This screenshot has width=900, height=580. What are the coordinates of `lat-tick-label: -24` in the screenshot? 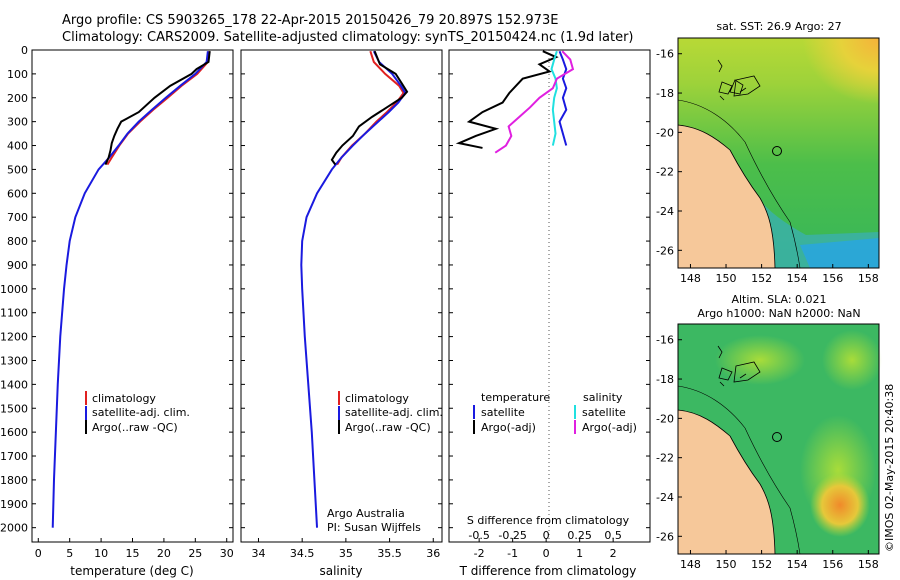 It's located at (665, 497).